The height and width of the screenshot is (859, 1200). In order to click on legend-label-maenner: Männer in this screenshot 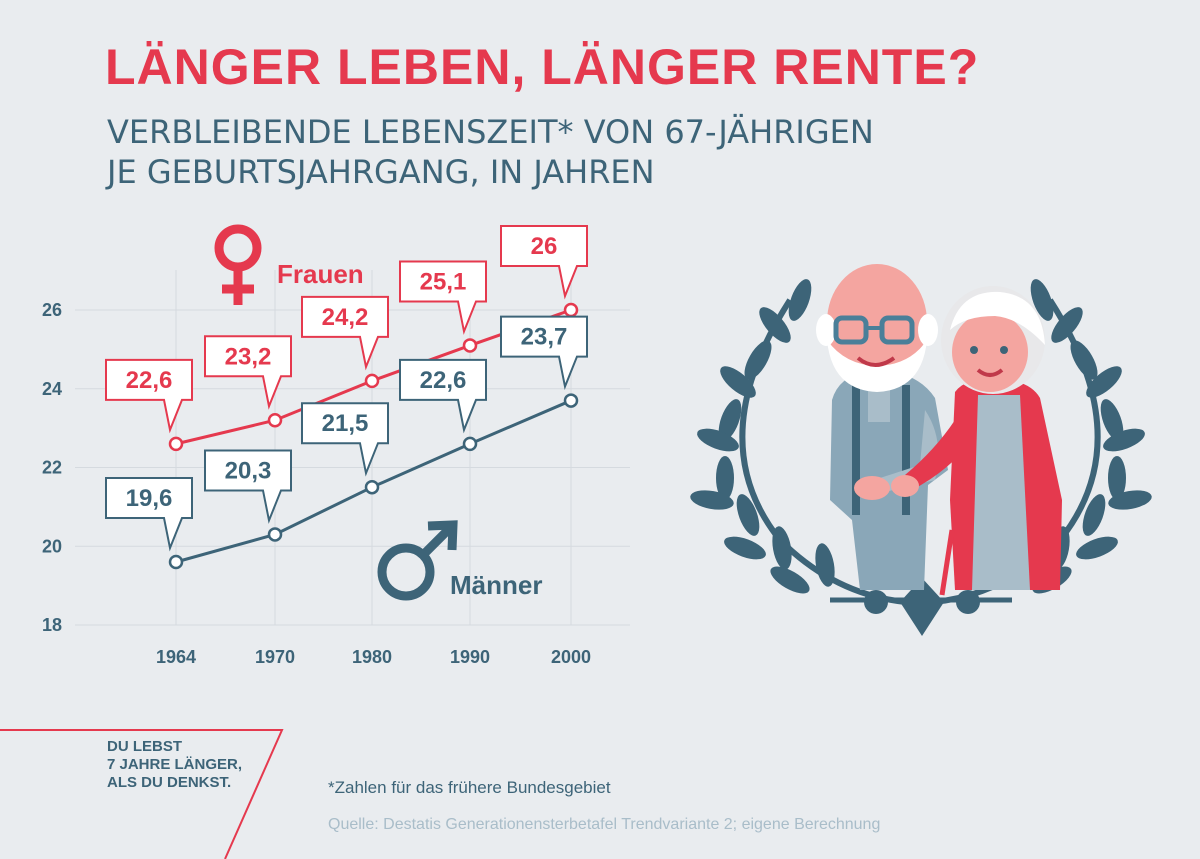, I will do `click(496, 585)`.